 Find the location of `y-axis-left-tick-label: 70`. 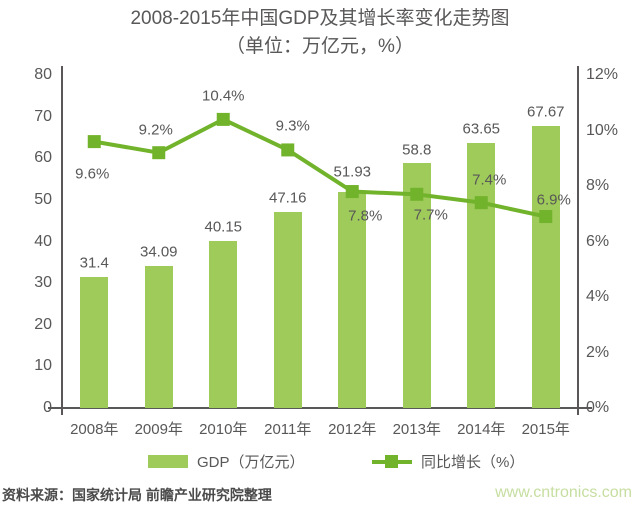

y-axis-left-tick-label: 70 is located at coordinates (43, 116).